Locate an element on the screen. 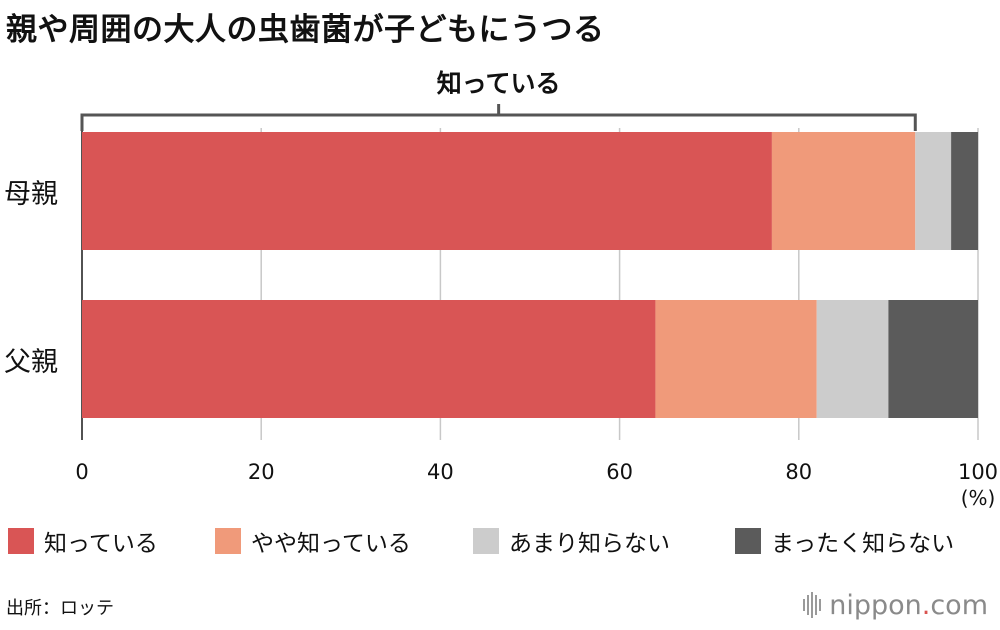 The image size is (1000, 630). brand-name: nippon is located at coordinates (875, 605).